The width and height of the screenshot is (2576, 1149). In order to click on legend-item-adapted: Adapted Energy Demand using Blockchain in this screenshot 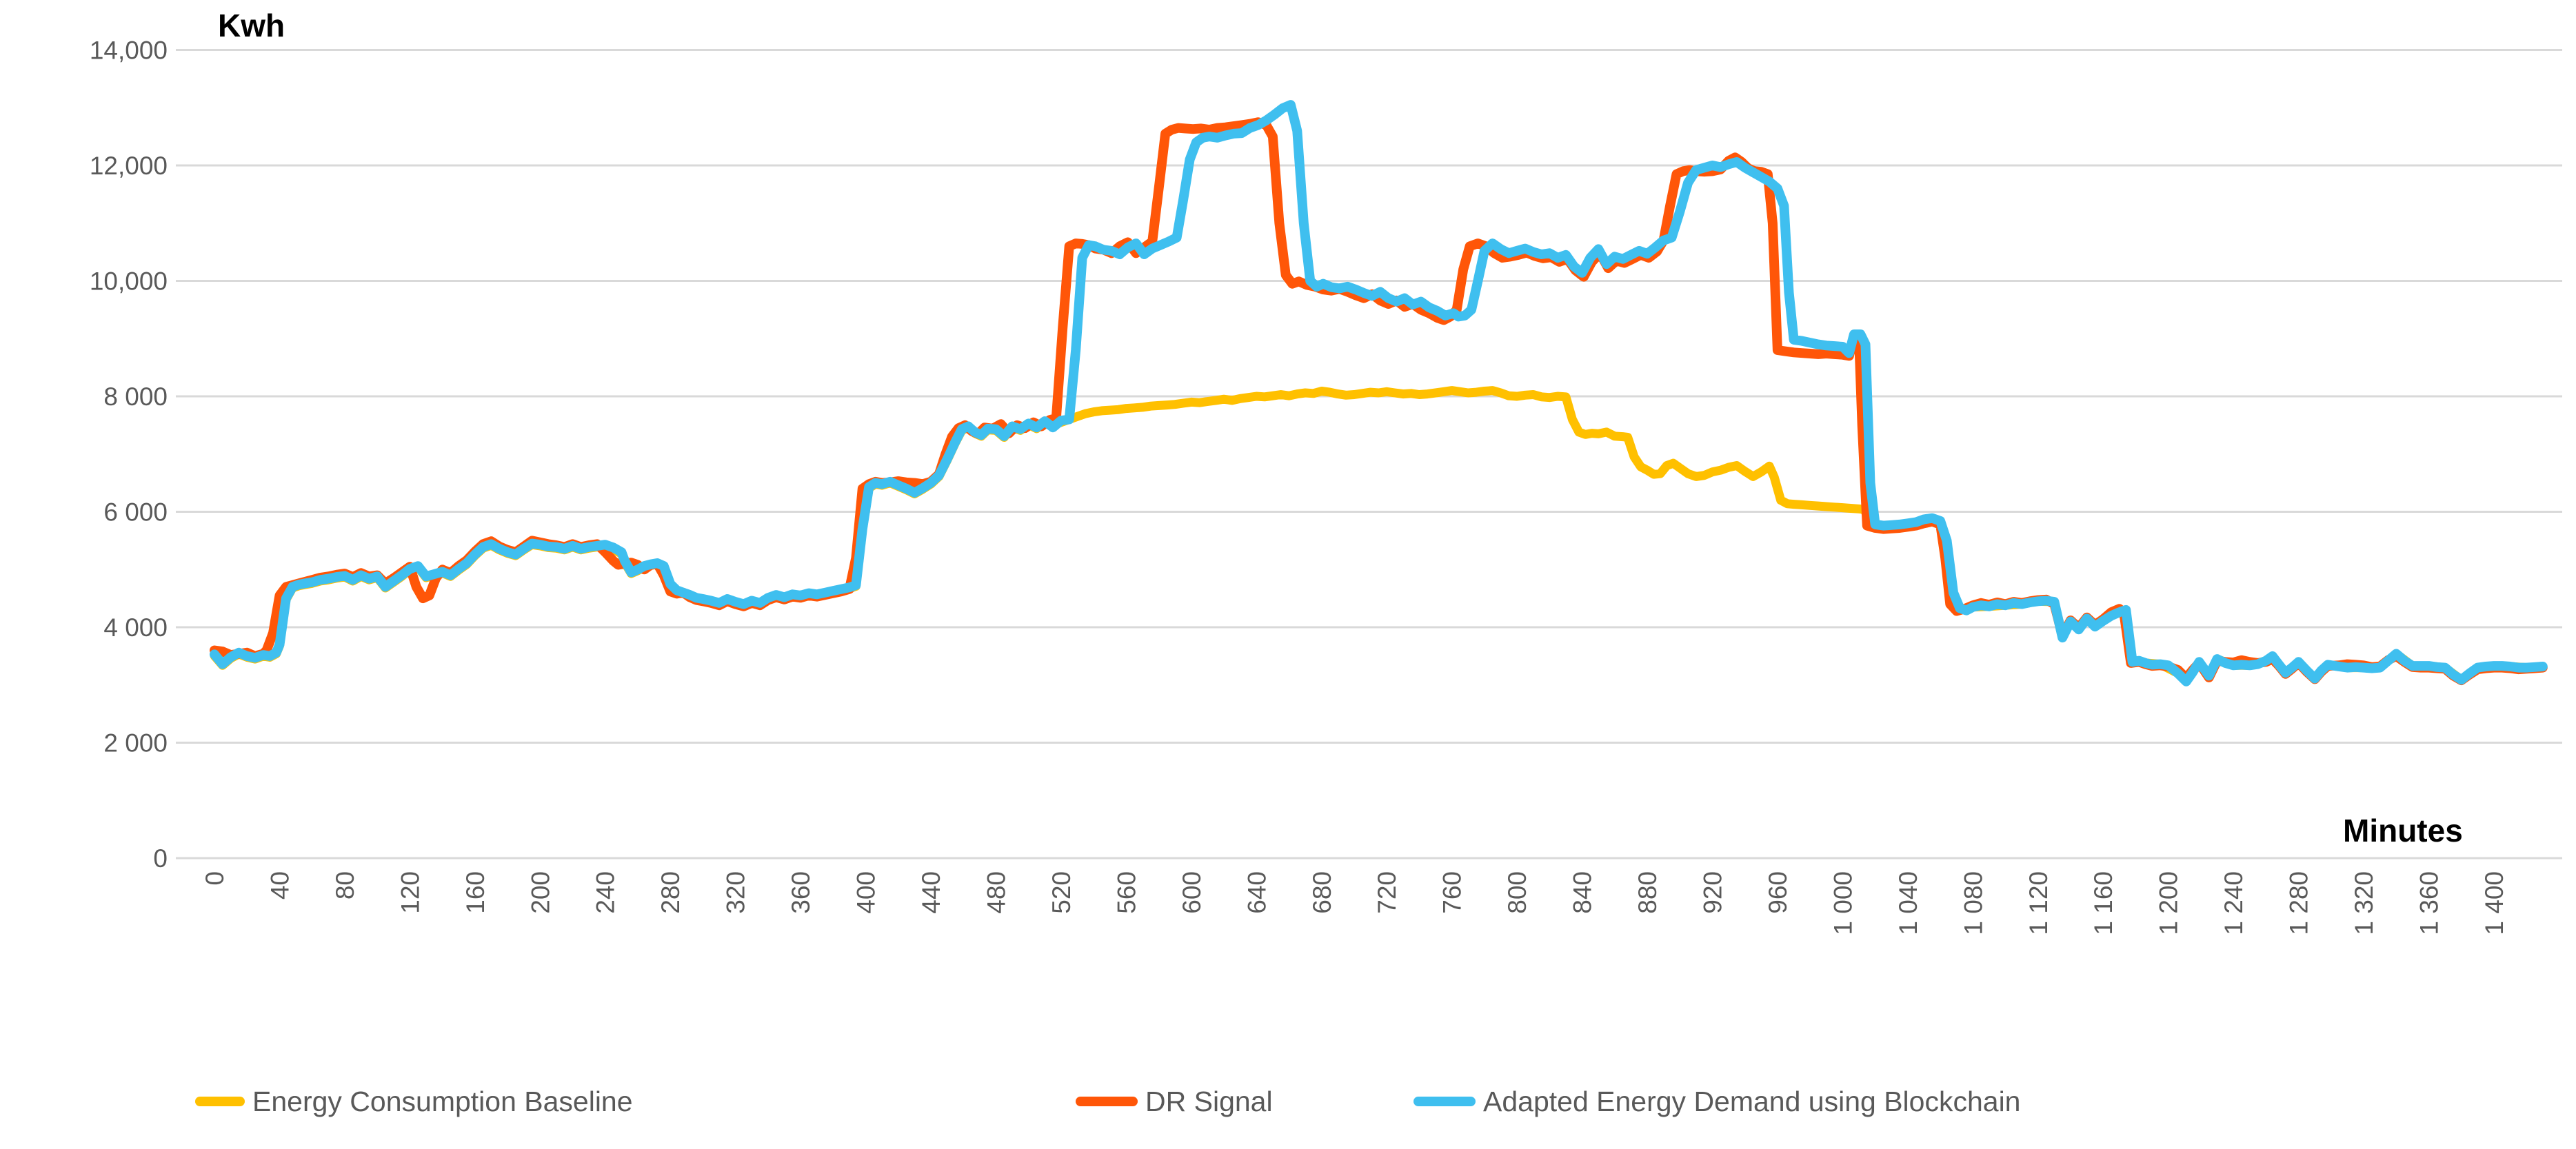, I will do `click(1716, 1101)`.